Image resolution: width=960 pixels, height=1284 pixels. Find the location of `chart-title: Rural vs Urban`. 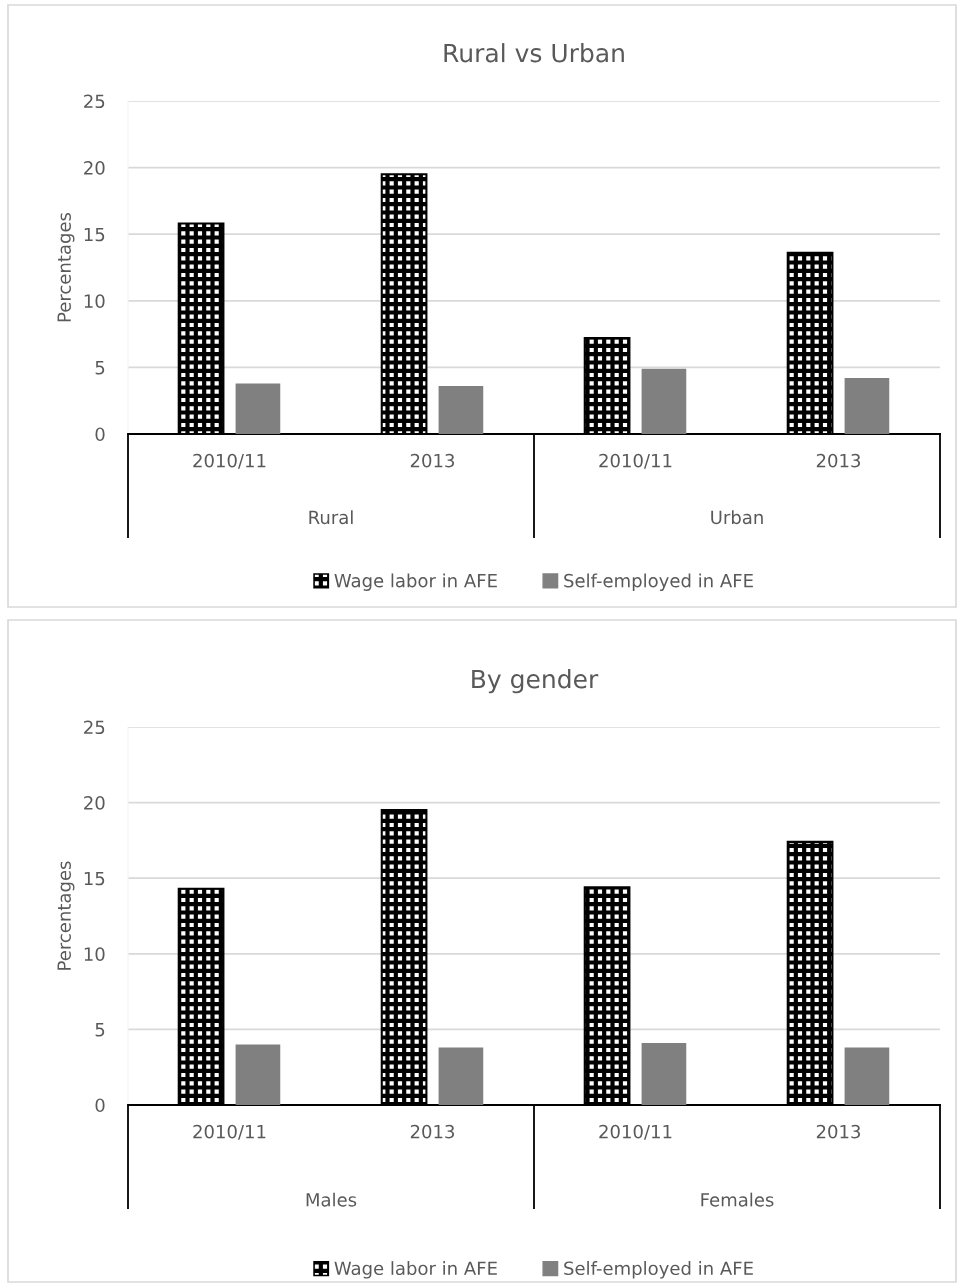

chart-title: Rural vs Urban is located at coordinates (534, 53).